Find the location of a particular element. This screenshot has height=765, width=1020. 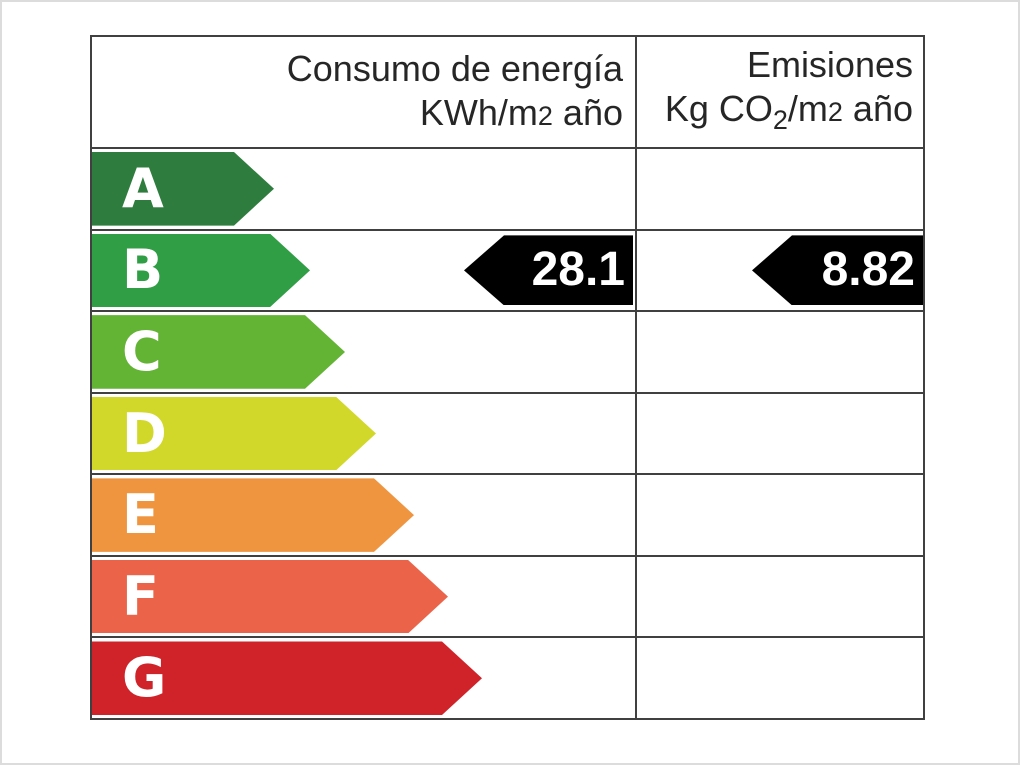

rating-letter-d: D is located at coordinates (144, 433).